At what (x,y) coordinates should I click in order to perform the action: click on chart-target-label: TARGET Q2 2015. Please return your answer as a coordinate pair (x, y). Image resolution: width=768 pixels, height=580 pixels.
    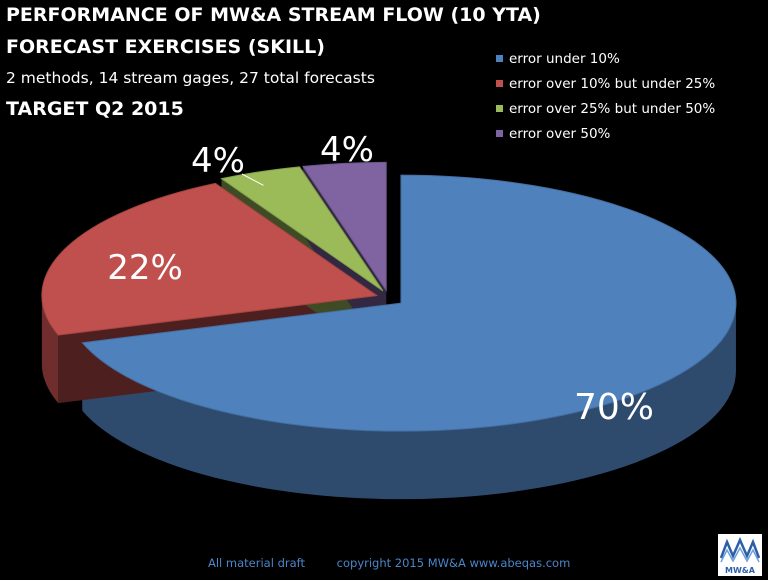
    Looking at the image, I should click on (95, 109).